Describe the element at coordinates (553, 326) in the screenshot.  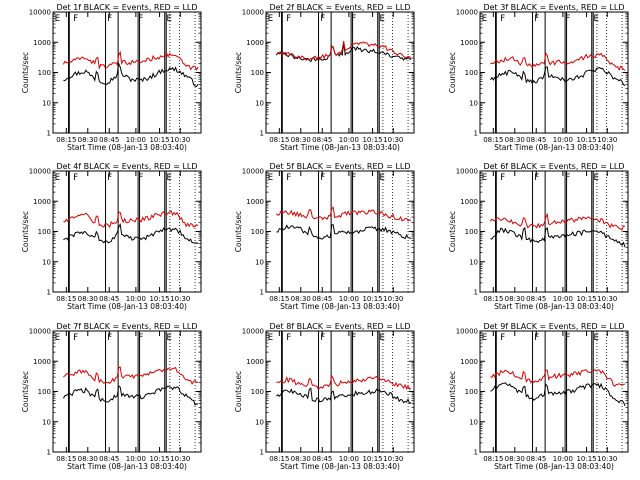
I see `panel-title: Det 9f BLACK = Events, RED = LLD` at that location.